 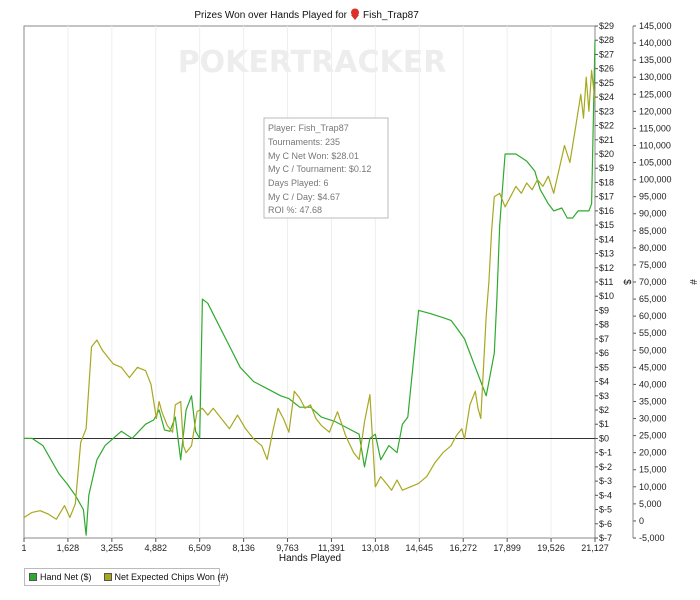 I want to click on info-box-frame, so click(x=326, y=168).